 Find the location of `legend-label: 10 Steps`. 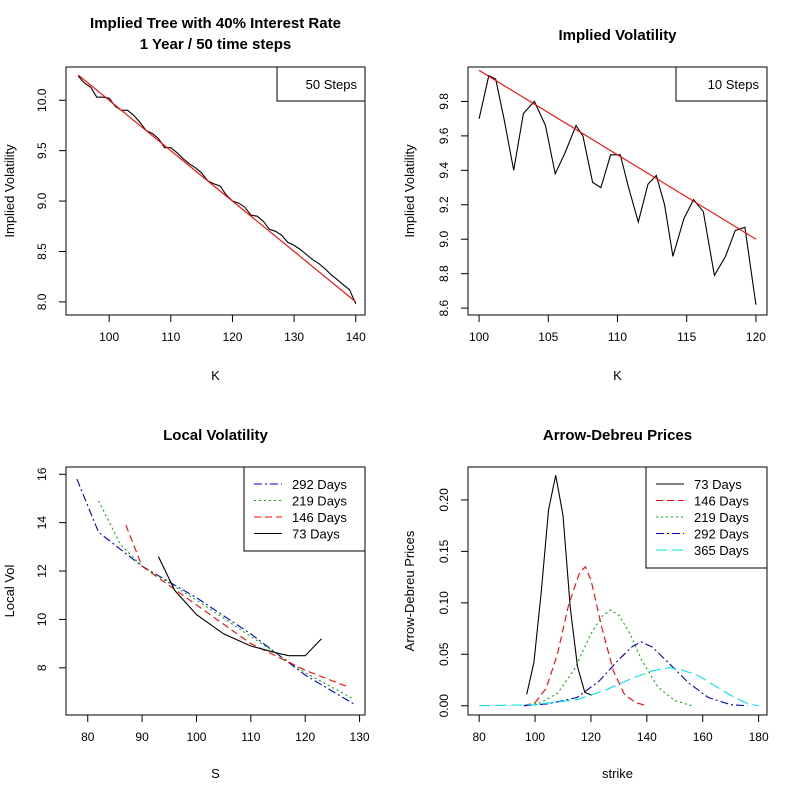

legend-label: 10 Steps is located at coordinates (734, 84).